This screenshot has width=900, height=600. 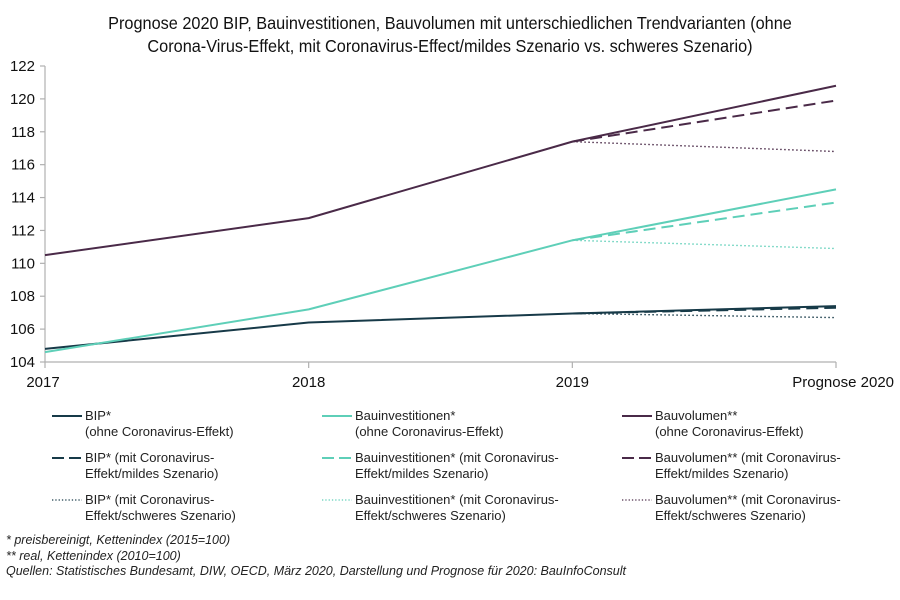 I want to click on series-line-bauinvestitionen-dashed, so click(x=704, y=221).